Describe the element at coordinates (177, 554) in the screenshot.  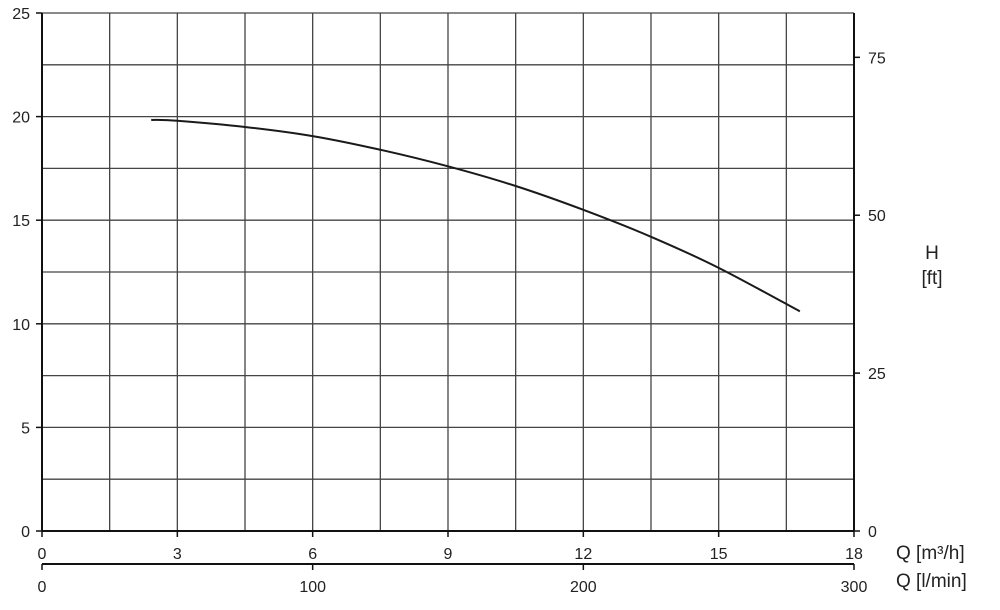
I see `x-tick-label: 3` at that location.